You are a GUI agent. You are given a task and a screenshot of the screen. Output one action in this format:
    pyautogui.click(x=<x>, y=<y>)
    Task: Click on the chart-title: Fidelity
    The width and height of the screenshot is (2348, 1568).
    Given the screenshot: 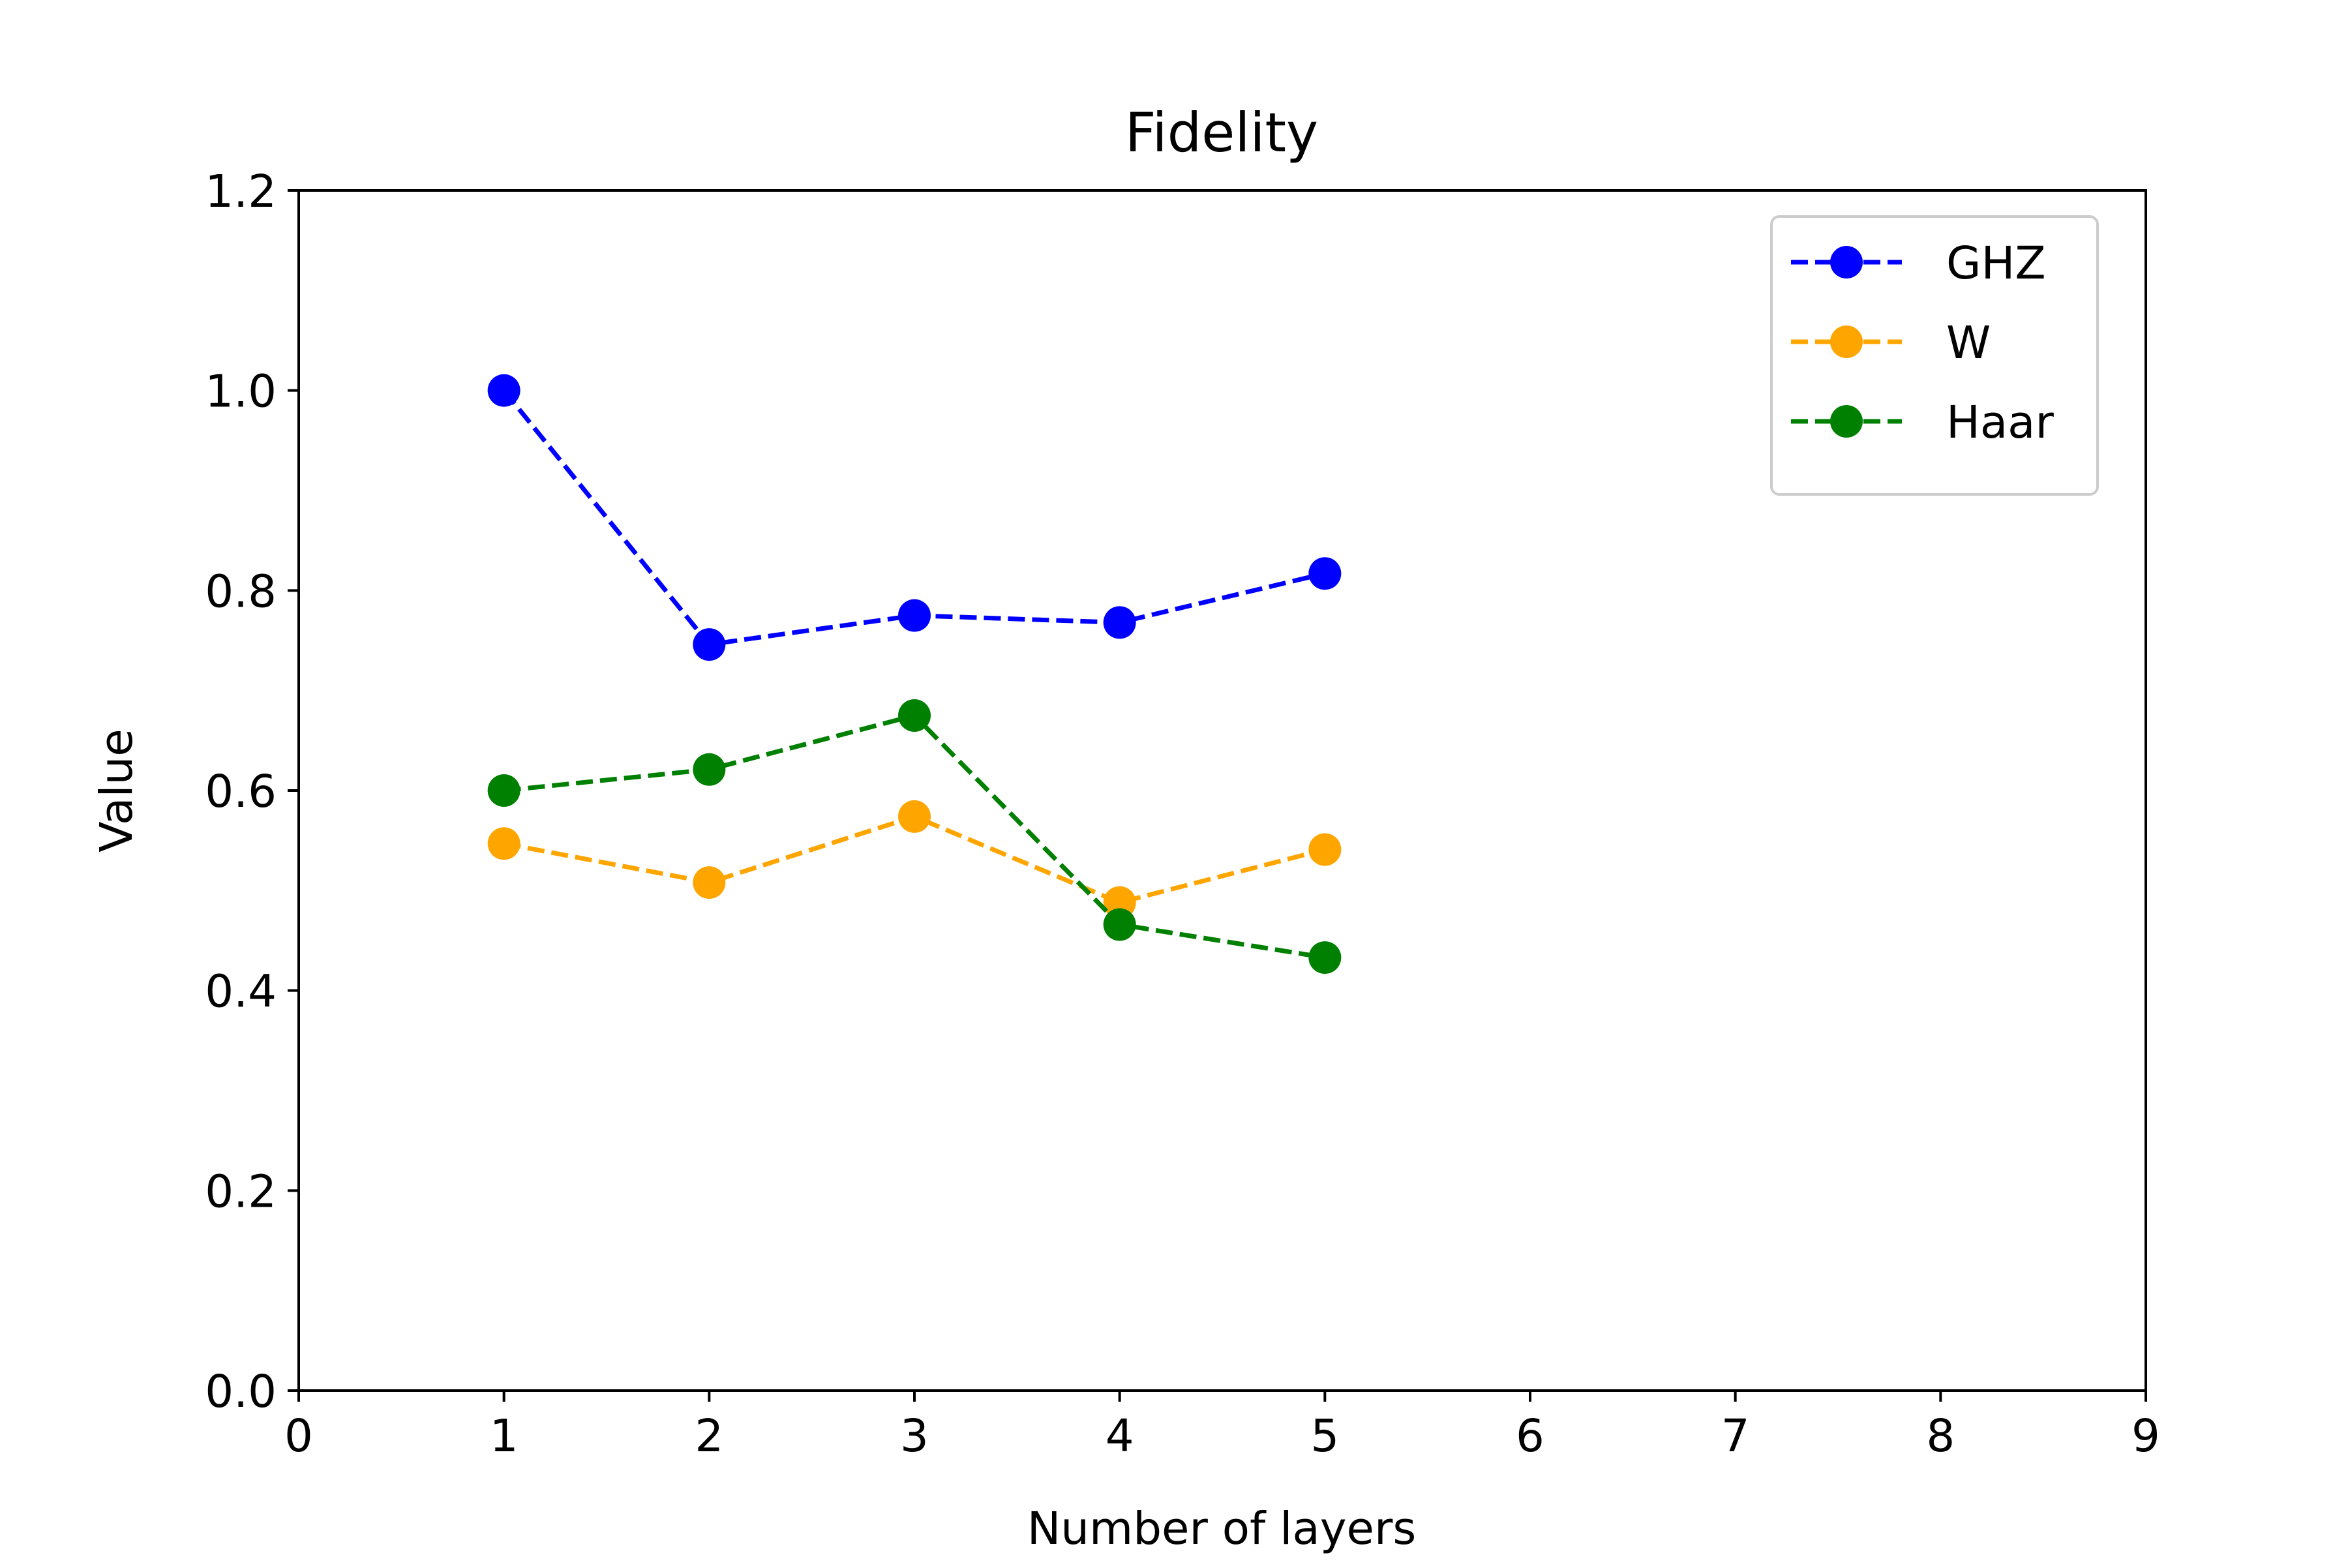 What is the action you would take?
    pyautogui.click(x=1222, y=132)
    